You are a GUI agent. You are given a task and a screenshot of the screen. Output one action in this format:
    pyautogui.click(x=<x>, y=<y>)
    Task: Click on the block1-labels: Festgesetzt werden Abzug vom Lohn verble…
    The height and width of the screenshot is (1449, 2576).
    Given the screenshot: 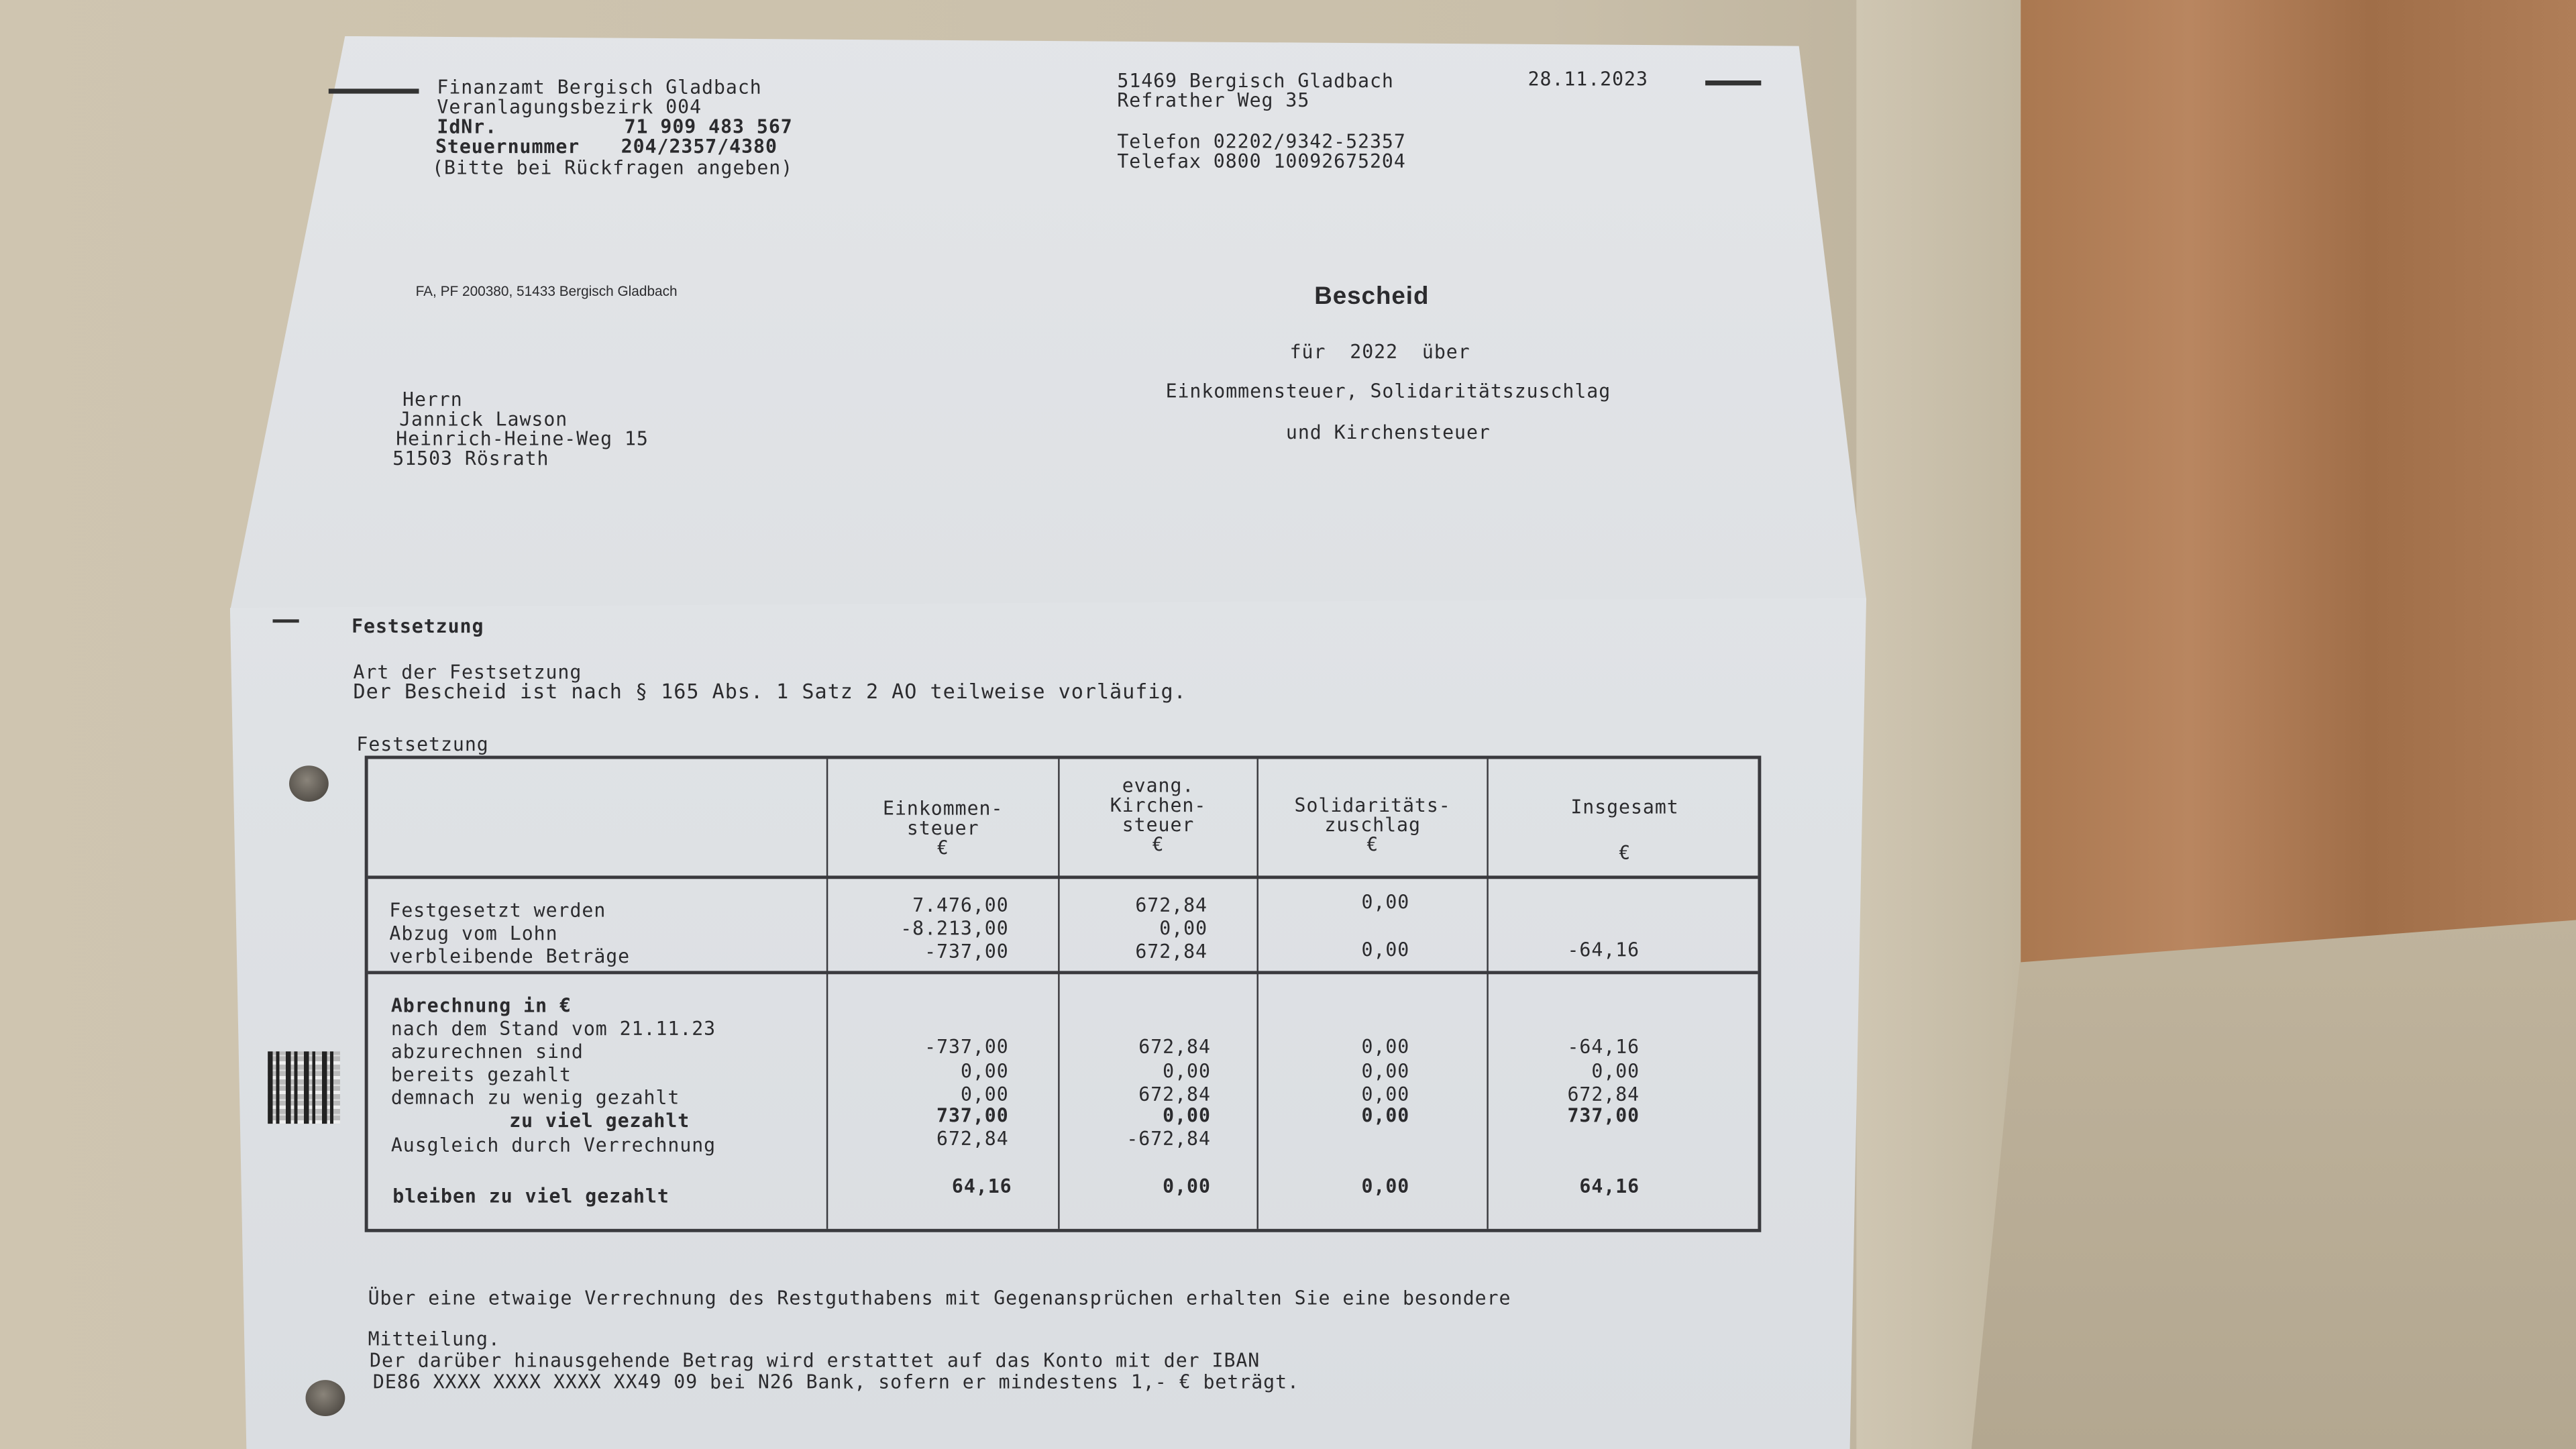 What is the action you would take?
    pyautogui.click(x=510, y=933)
    